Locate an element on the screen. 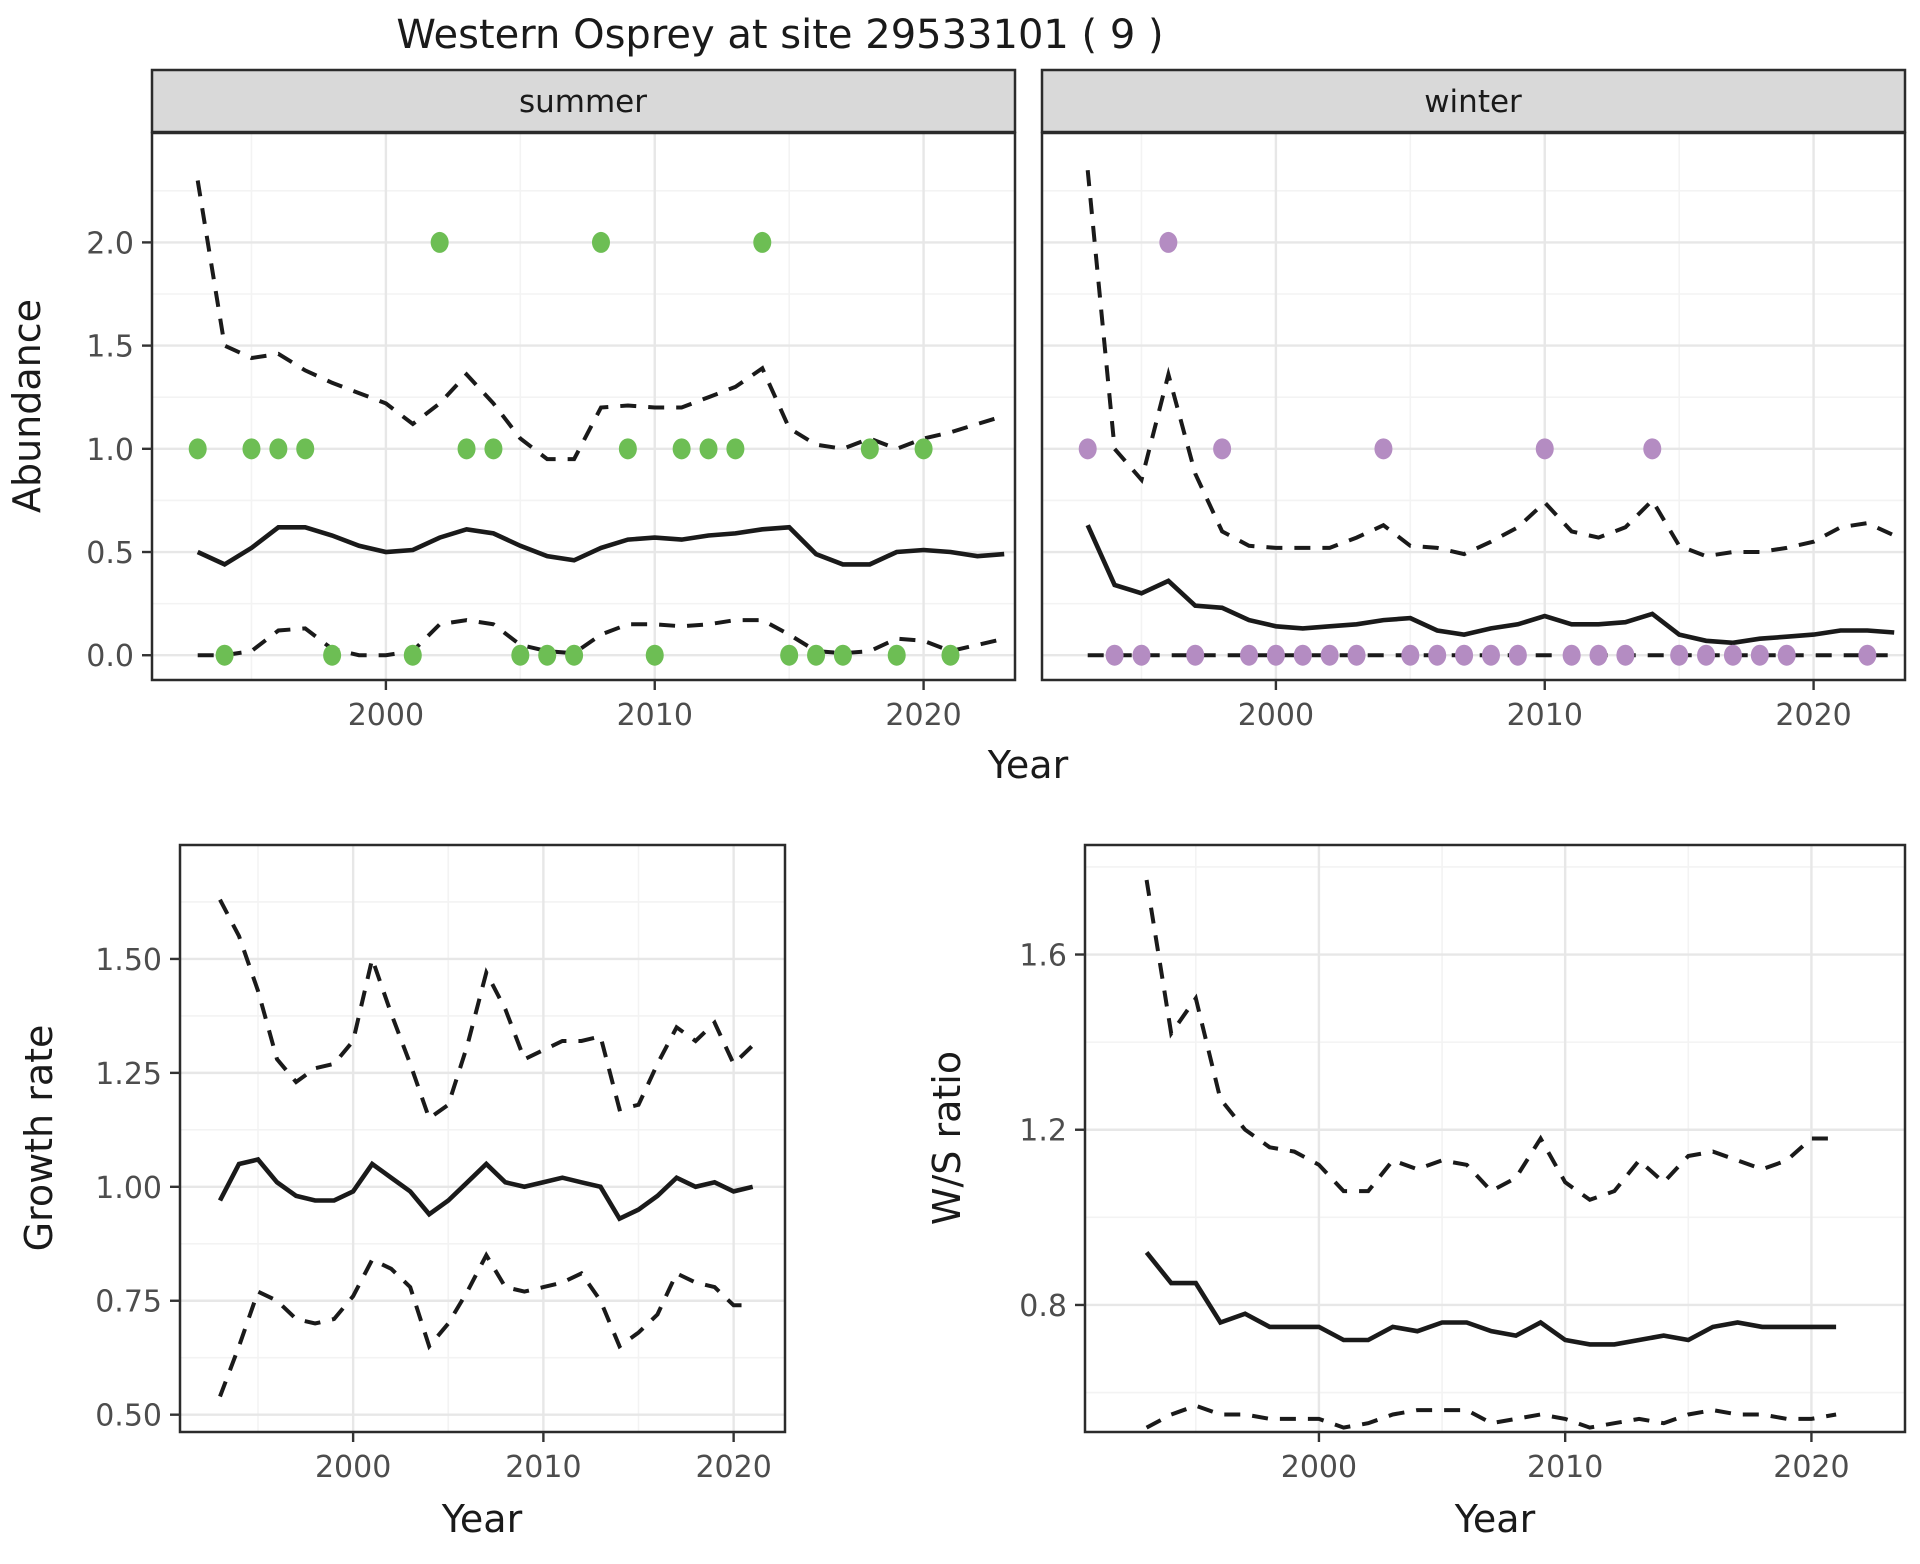 The height and width of the screenshot is (1564, 1920). panel-border is located at coordinates (482, 1138).